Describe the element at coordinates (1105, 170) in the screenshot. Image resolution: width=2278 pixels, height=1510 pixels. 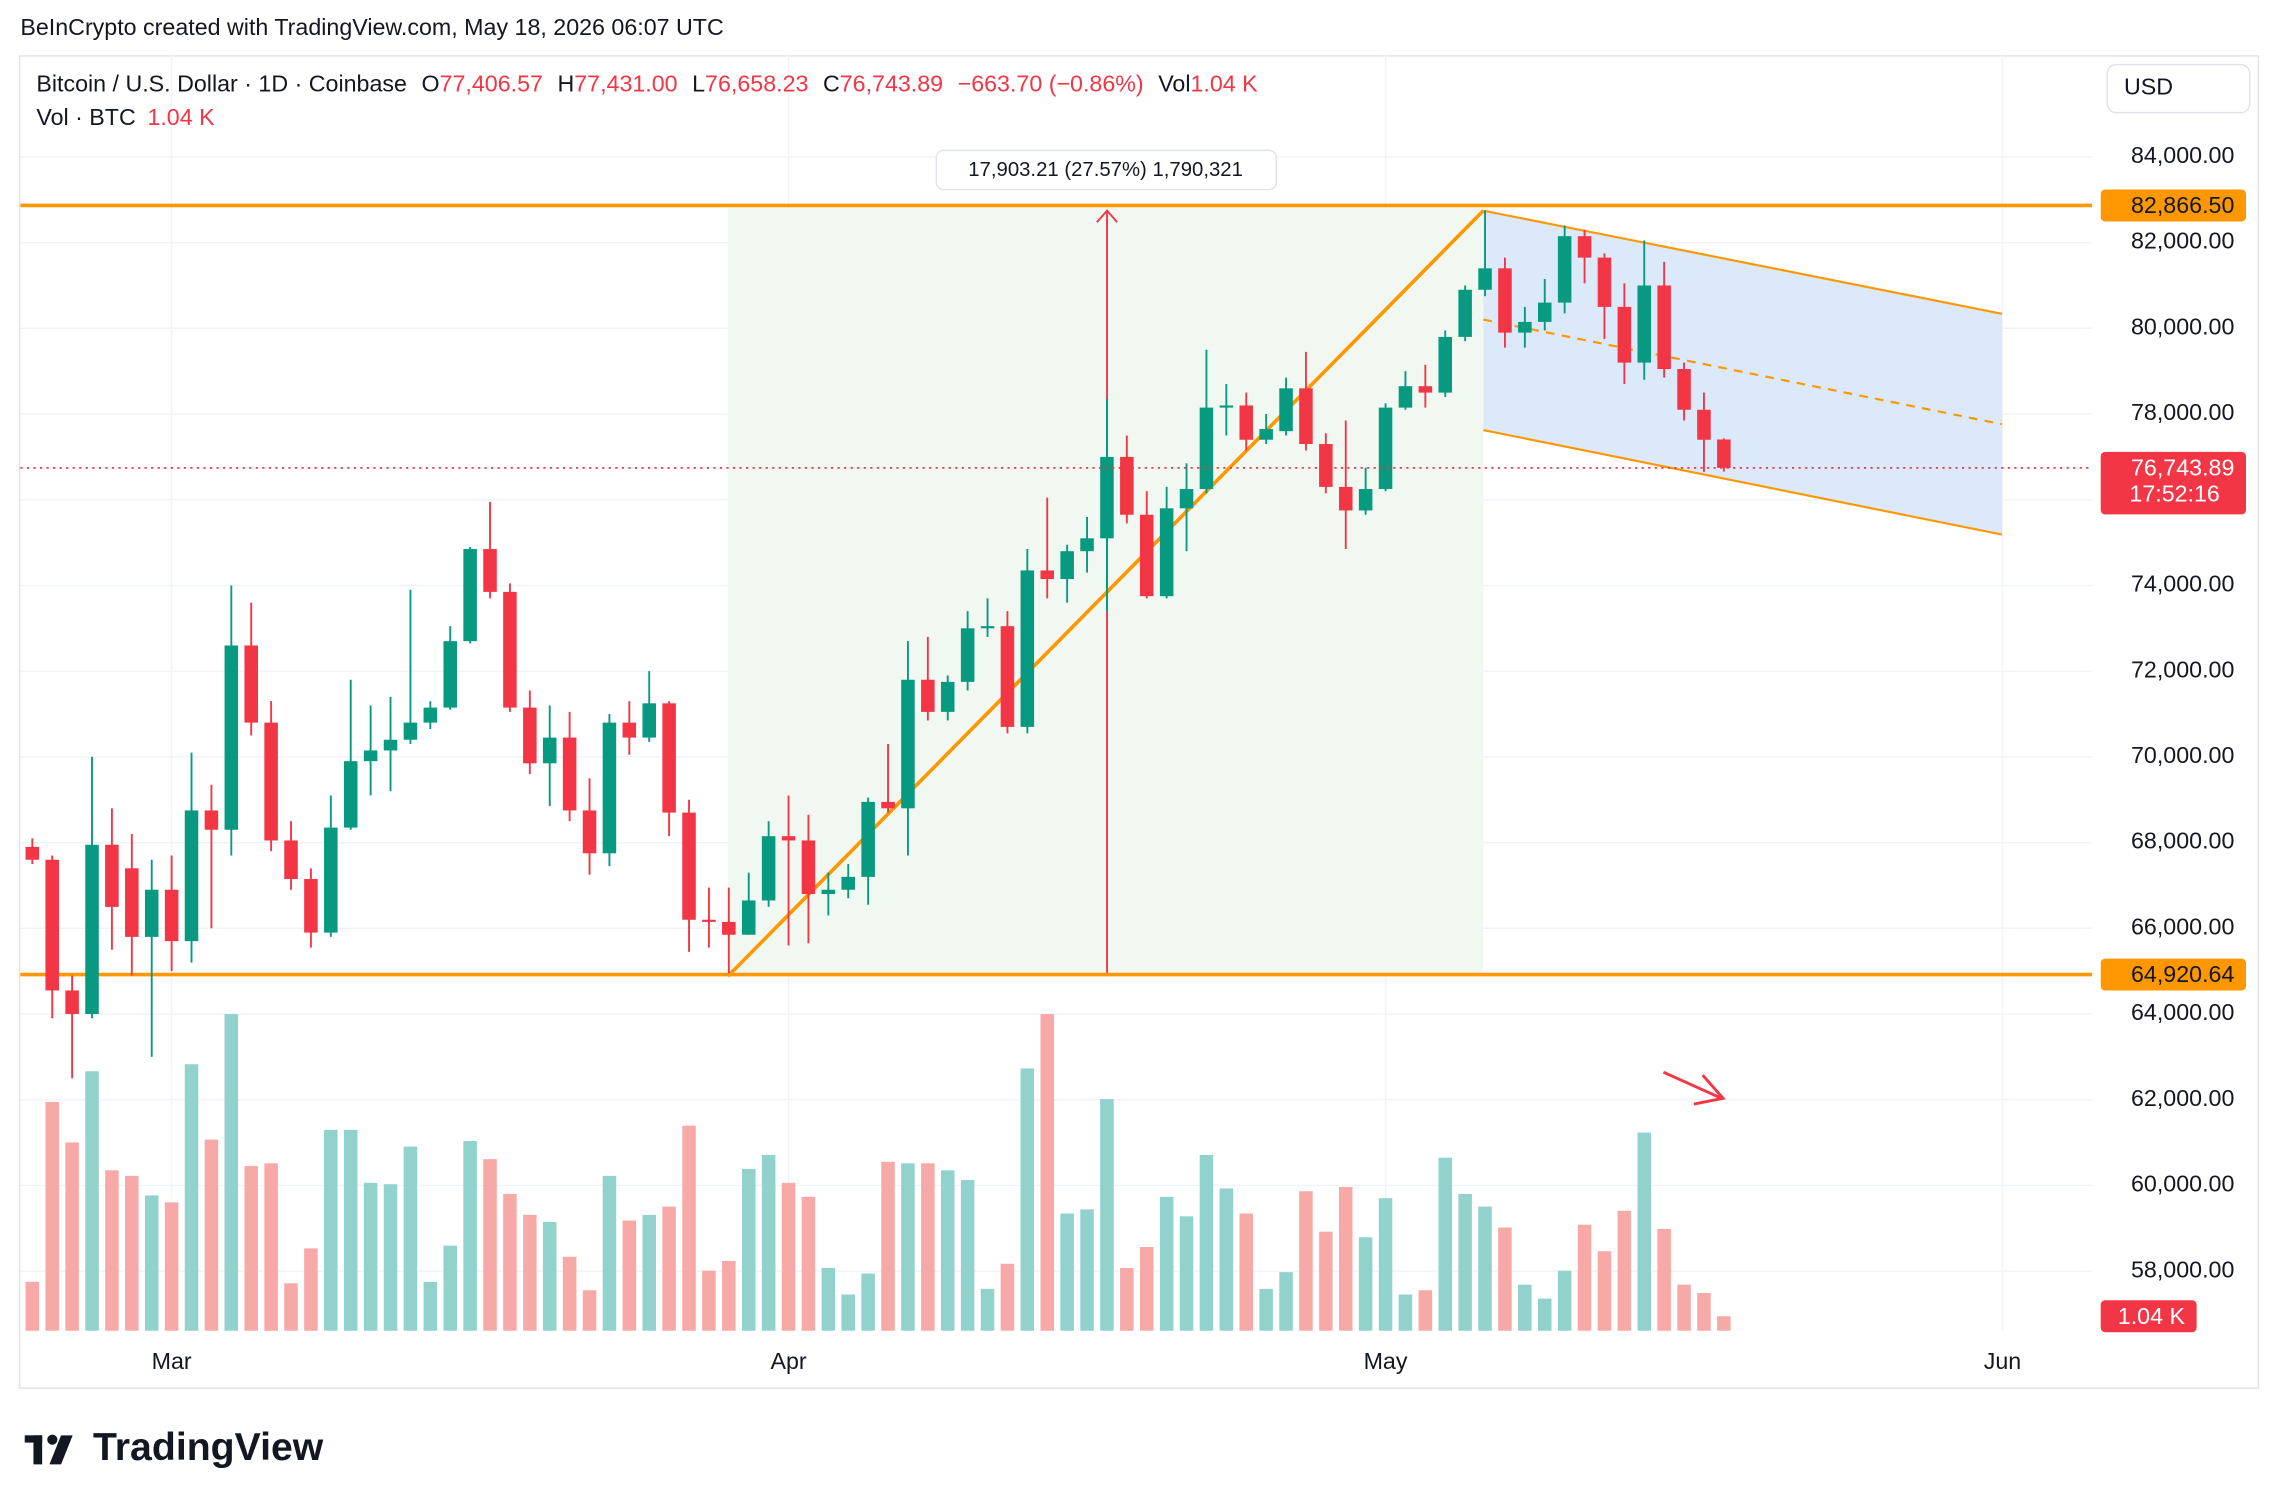
I see `measure-label: 17,903.21 (27.57%) 1,790,321` at that location.